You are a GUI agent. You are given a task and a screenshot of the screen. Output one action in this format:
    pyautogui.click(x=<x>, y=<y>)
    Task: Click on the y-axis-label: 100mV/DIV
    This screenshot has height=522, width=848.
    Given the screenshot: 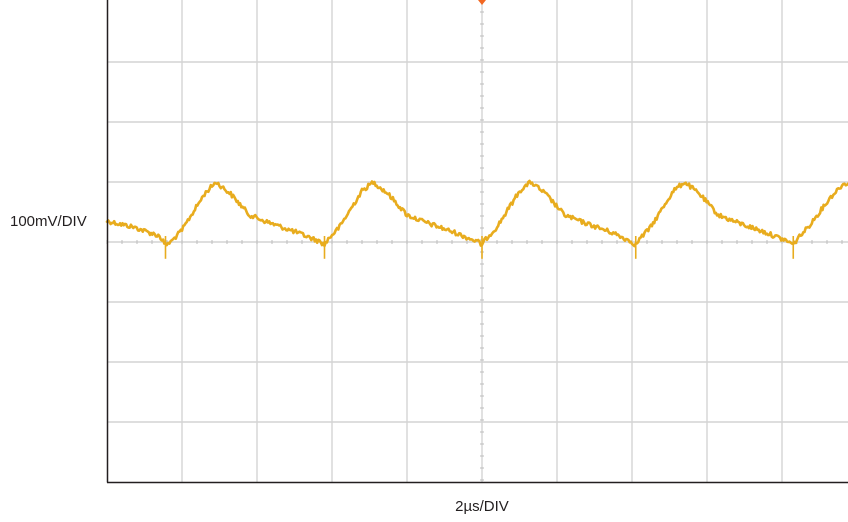 What is the action you would take?
    pyautogui.click(x=48, y=221)
    